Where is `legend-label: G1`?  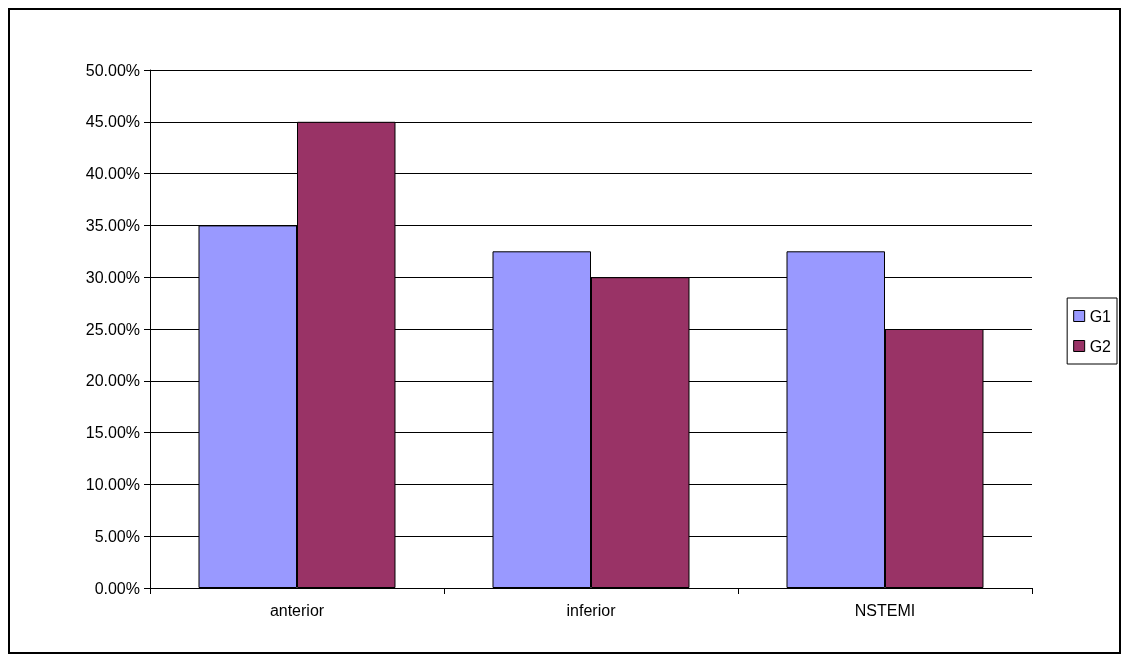 legend-label: G1 is located at coordinates (1100, 316).